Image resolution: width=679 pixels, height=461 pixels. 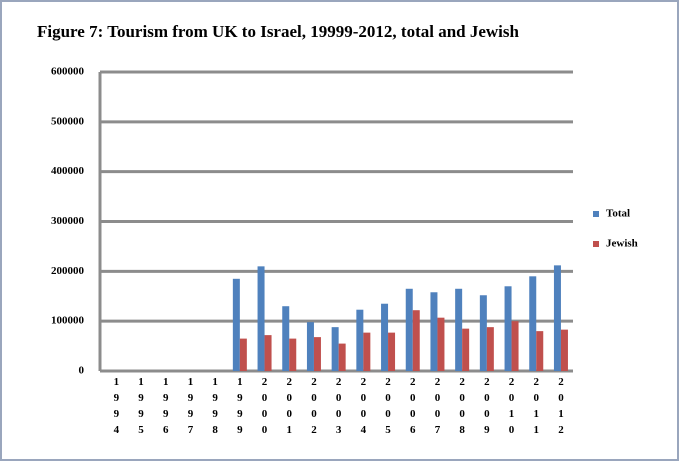 What do you see at coordinates (82, 371) in the screenshot?
I see `y-tick-label: 0` at bounding box center [82, 371].